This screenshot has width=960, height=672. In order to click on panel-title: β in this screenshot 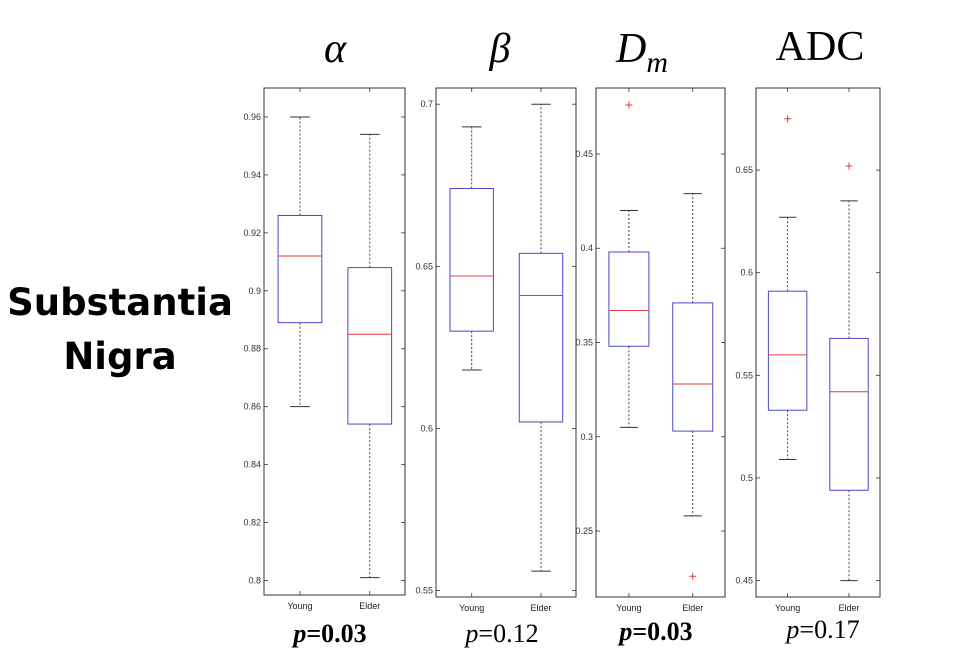, I will do `click(500, 49)`.